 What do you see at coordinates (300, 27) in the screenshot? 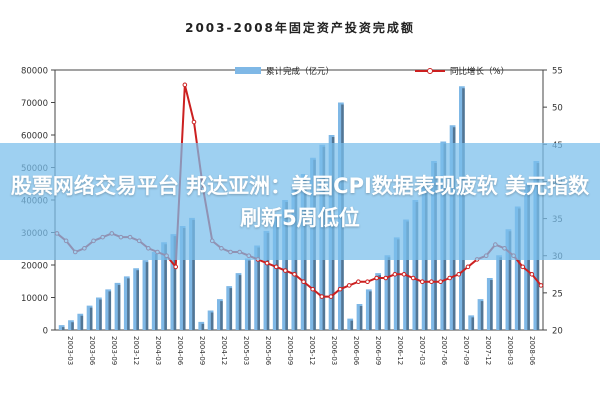
I see `chart-title: 2003-2008年固定资产投资完成额` at bounding box center [300, 27].